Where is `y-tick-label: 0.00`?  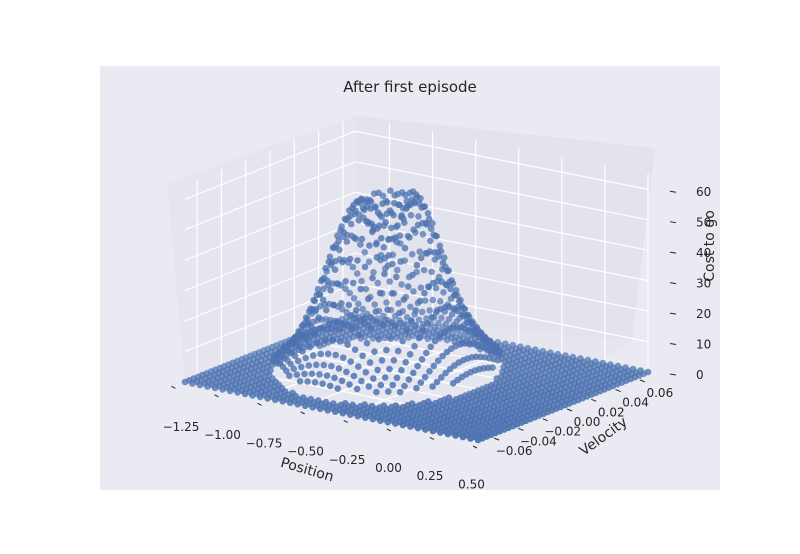 y-tick-label: 0.00 is located at coordinates (587, 422).